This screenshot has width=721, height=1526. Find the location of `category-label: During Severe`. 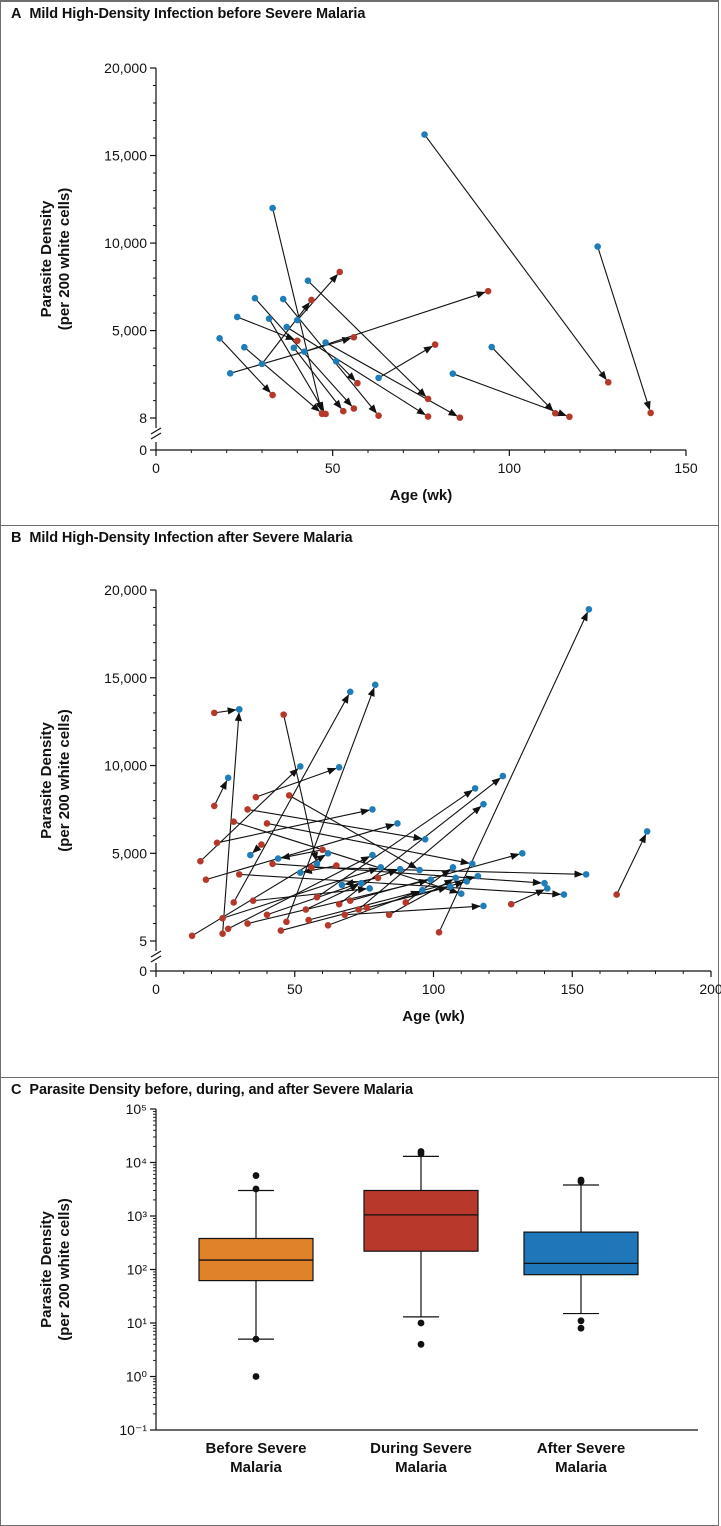

category-label: During Severe is located at coordinates (421, 1448).